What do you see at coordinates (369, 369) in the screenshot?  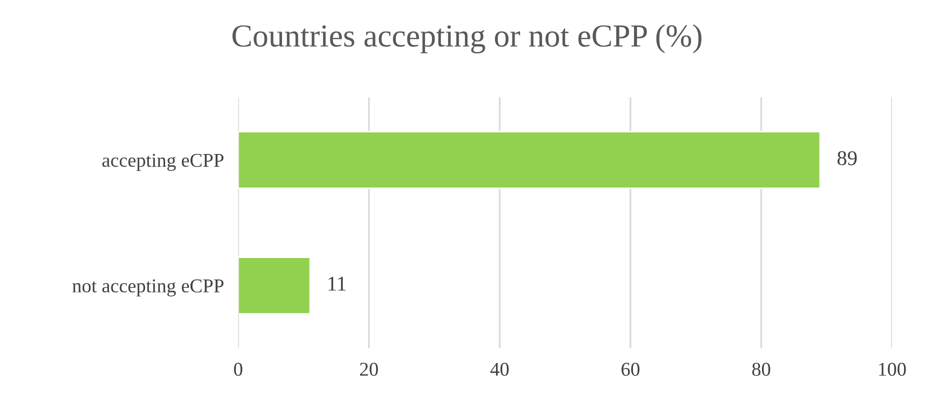 I see `x-tick-label: 20` at bounding box center [369, 369].